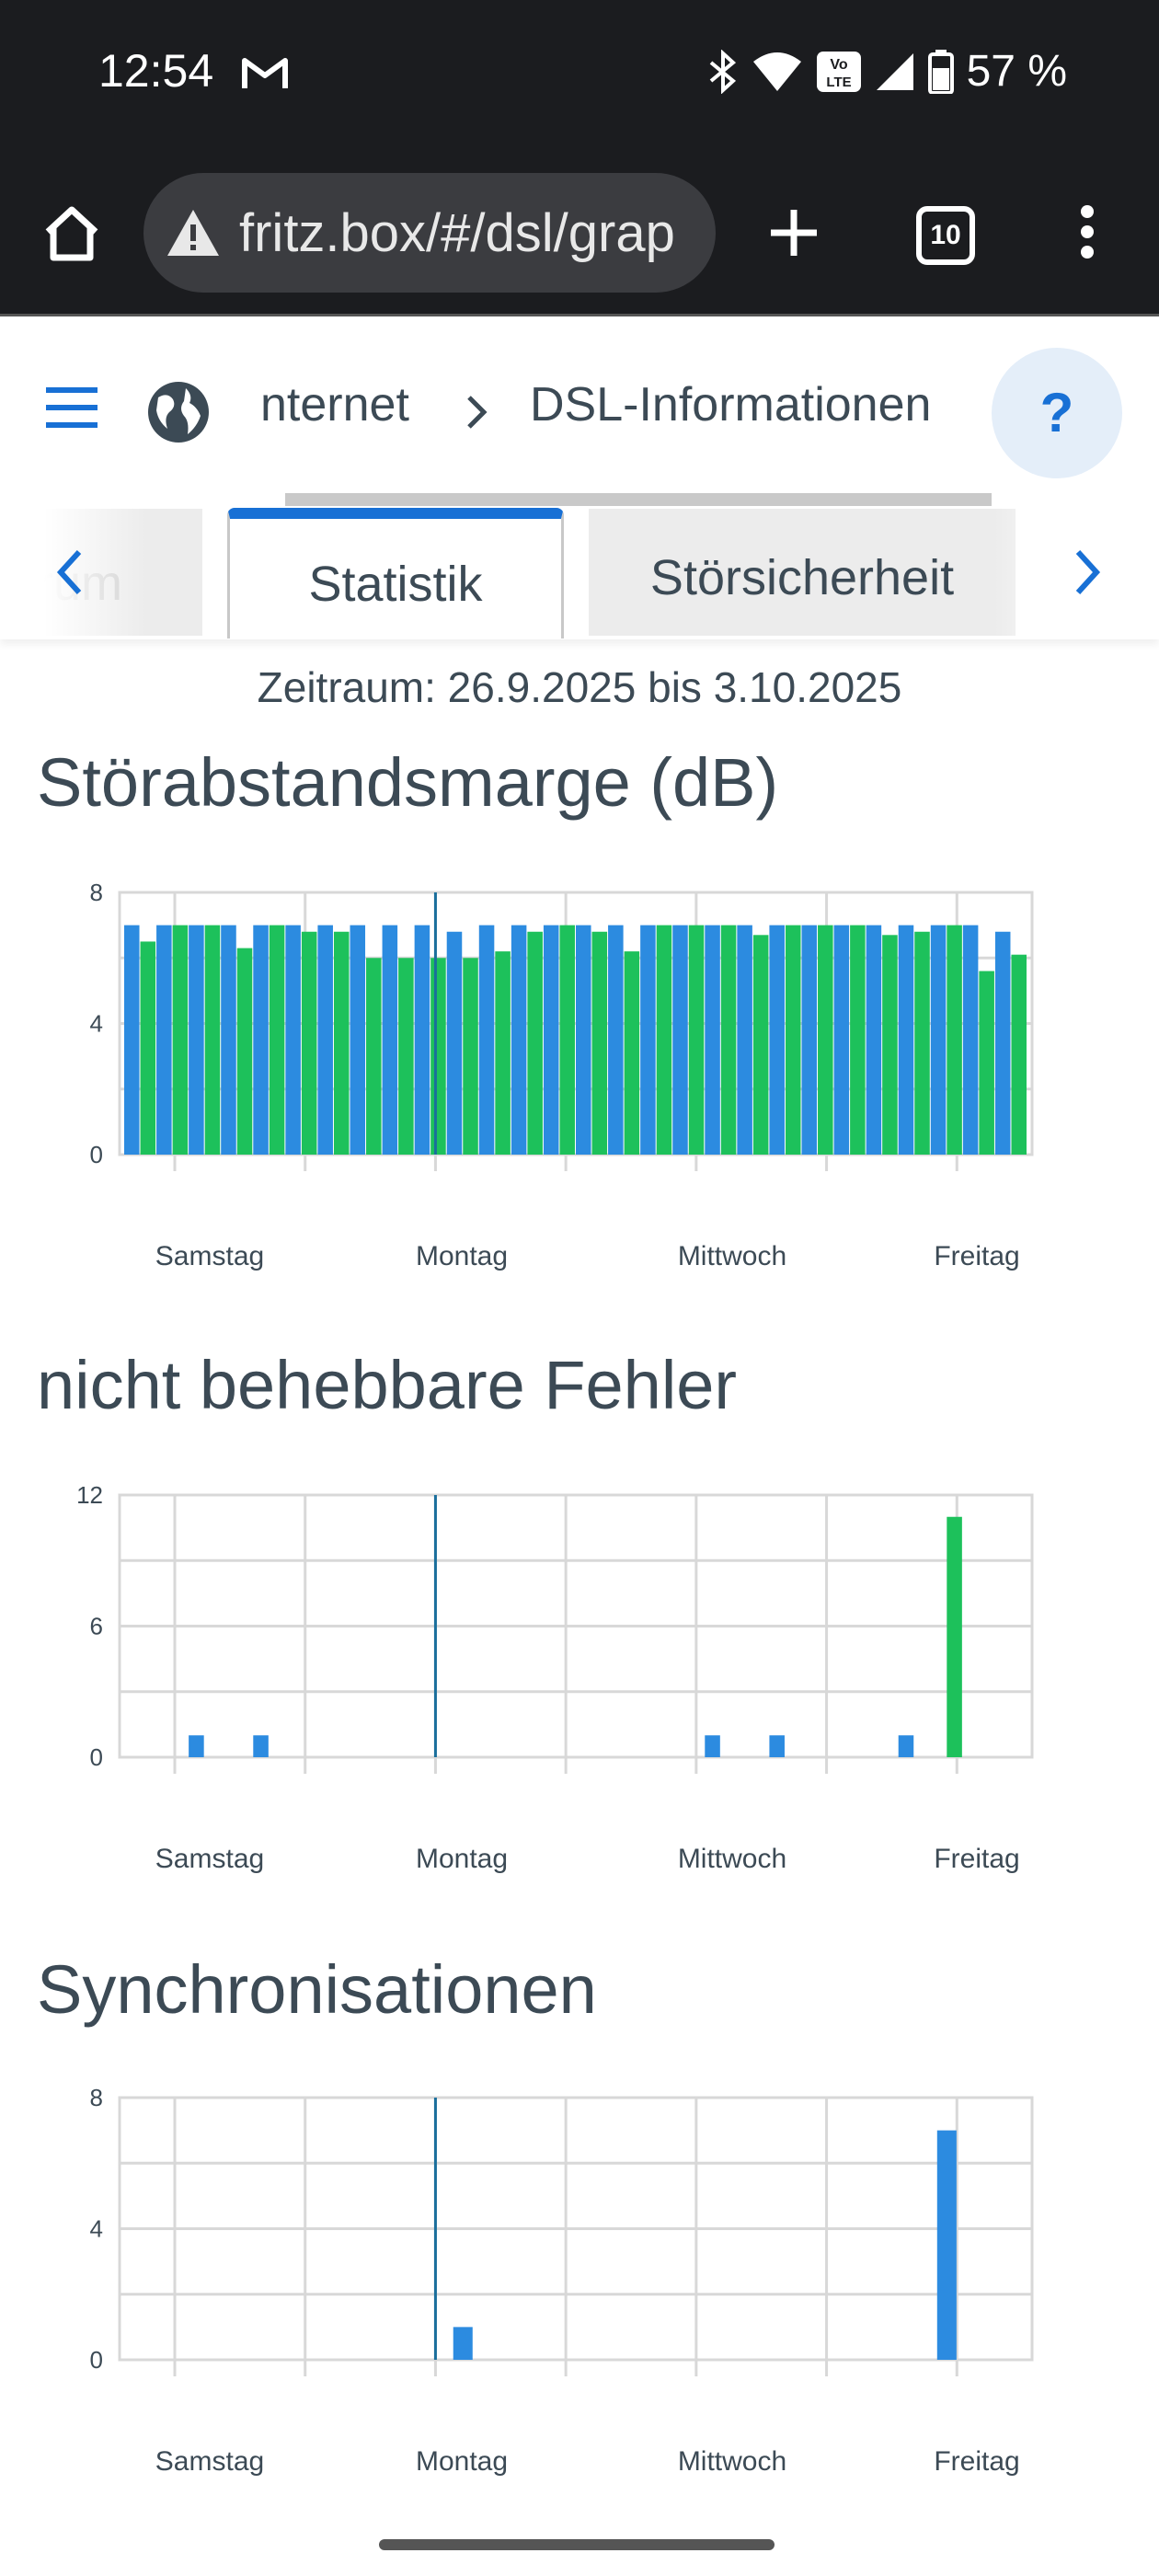 This screenshot has height=2576, width=1159. What do you see at coordinates (940, 71) in the screenshot?
I see `battery-icon` at bounding box center [940, 71].